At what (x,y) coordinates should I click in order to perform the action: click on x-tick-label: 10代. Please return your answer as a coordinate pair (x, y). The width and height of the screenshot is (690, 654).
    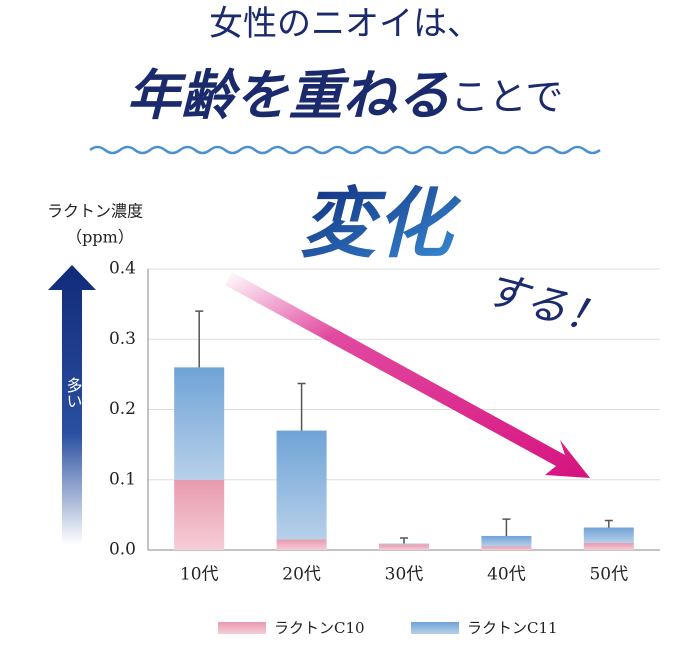
    Looking at the image, I should click on (199, 575).